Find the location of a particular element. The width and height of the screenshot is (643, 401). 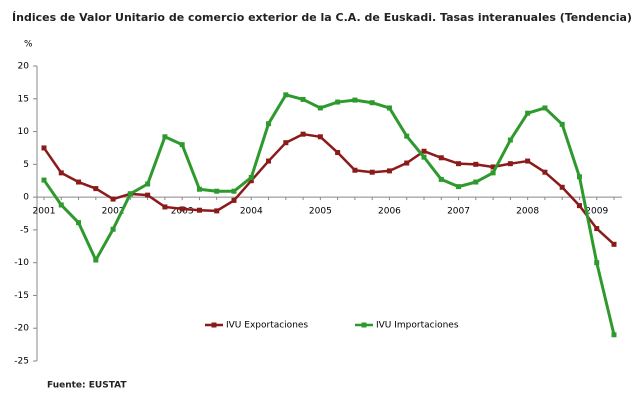

y-tick-label: -5 is located at coordinates (24, 230).